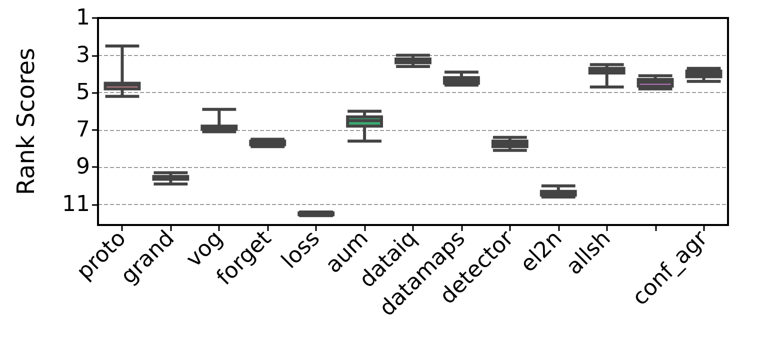  What do you see at coordinates (83, 55) in the screenshot?
I see `y-tick-label: 3` at bounding box center [83, 55].